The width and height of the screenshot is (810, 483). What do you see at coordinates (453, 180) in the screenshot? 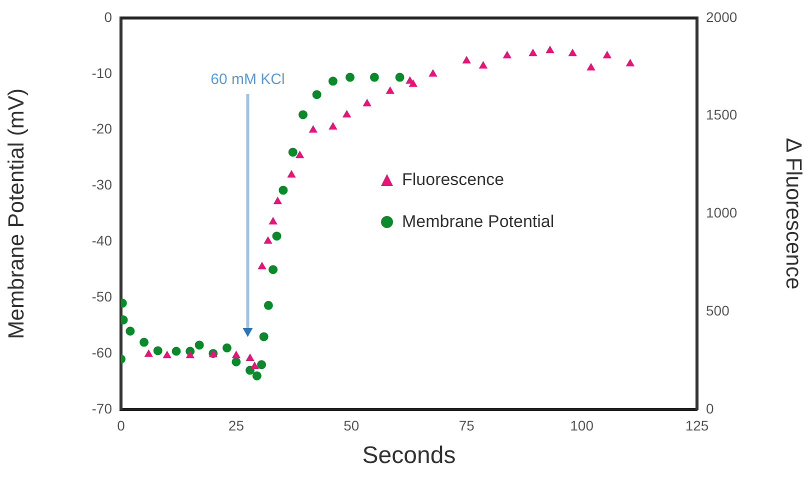
I see `legend-label: Fluorescence` at bounding box center [453, 180].